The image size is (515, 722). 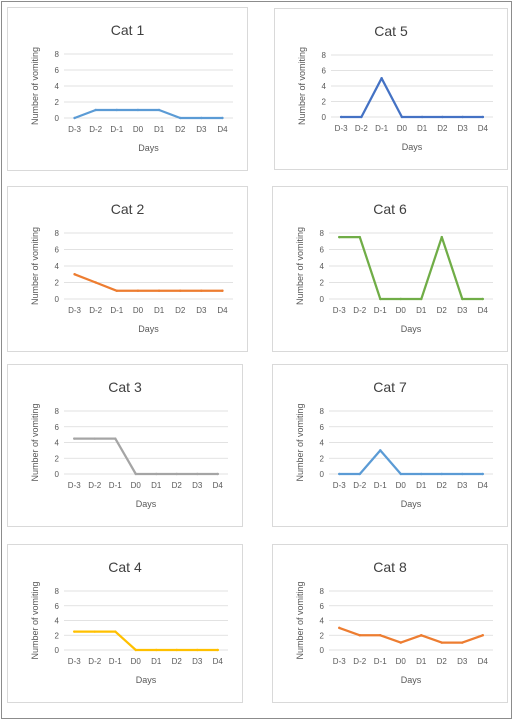 What do you see at coordinates (128, 209) in the screenshot?
I see `chart-title: Cat 2` at bounding box center [128, 209].